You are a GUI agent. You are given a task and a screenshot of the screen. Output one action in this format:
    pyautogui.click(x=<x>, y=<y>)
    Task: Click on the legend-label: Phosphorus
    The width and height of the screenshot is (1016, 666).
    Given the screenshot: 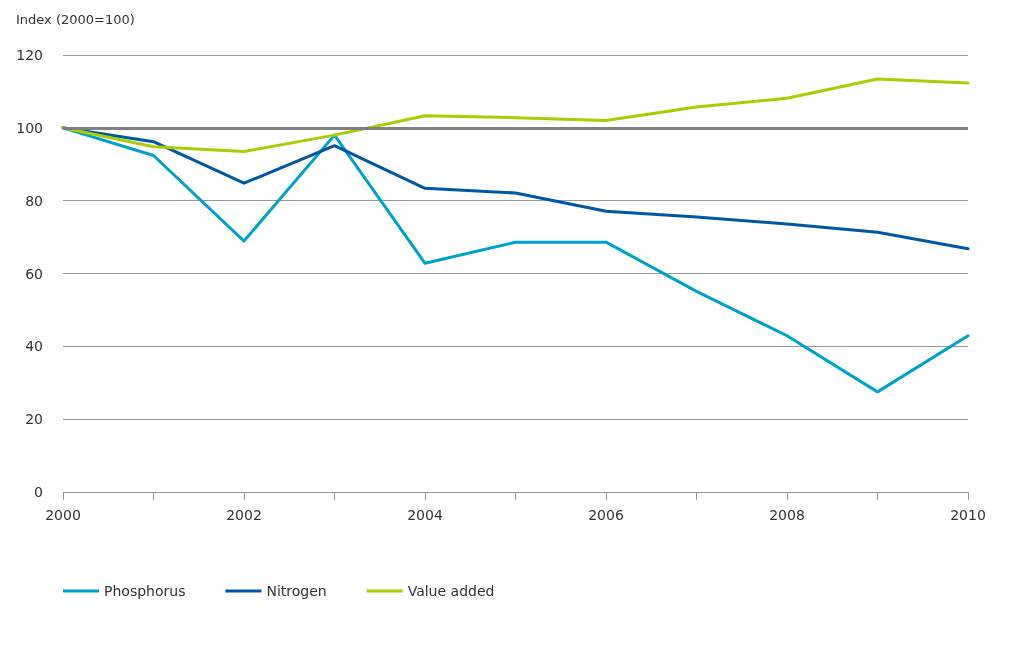 What is the action you would take?
    pyautogui.click(x=145, y=591)
    